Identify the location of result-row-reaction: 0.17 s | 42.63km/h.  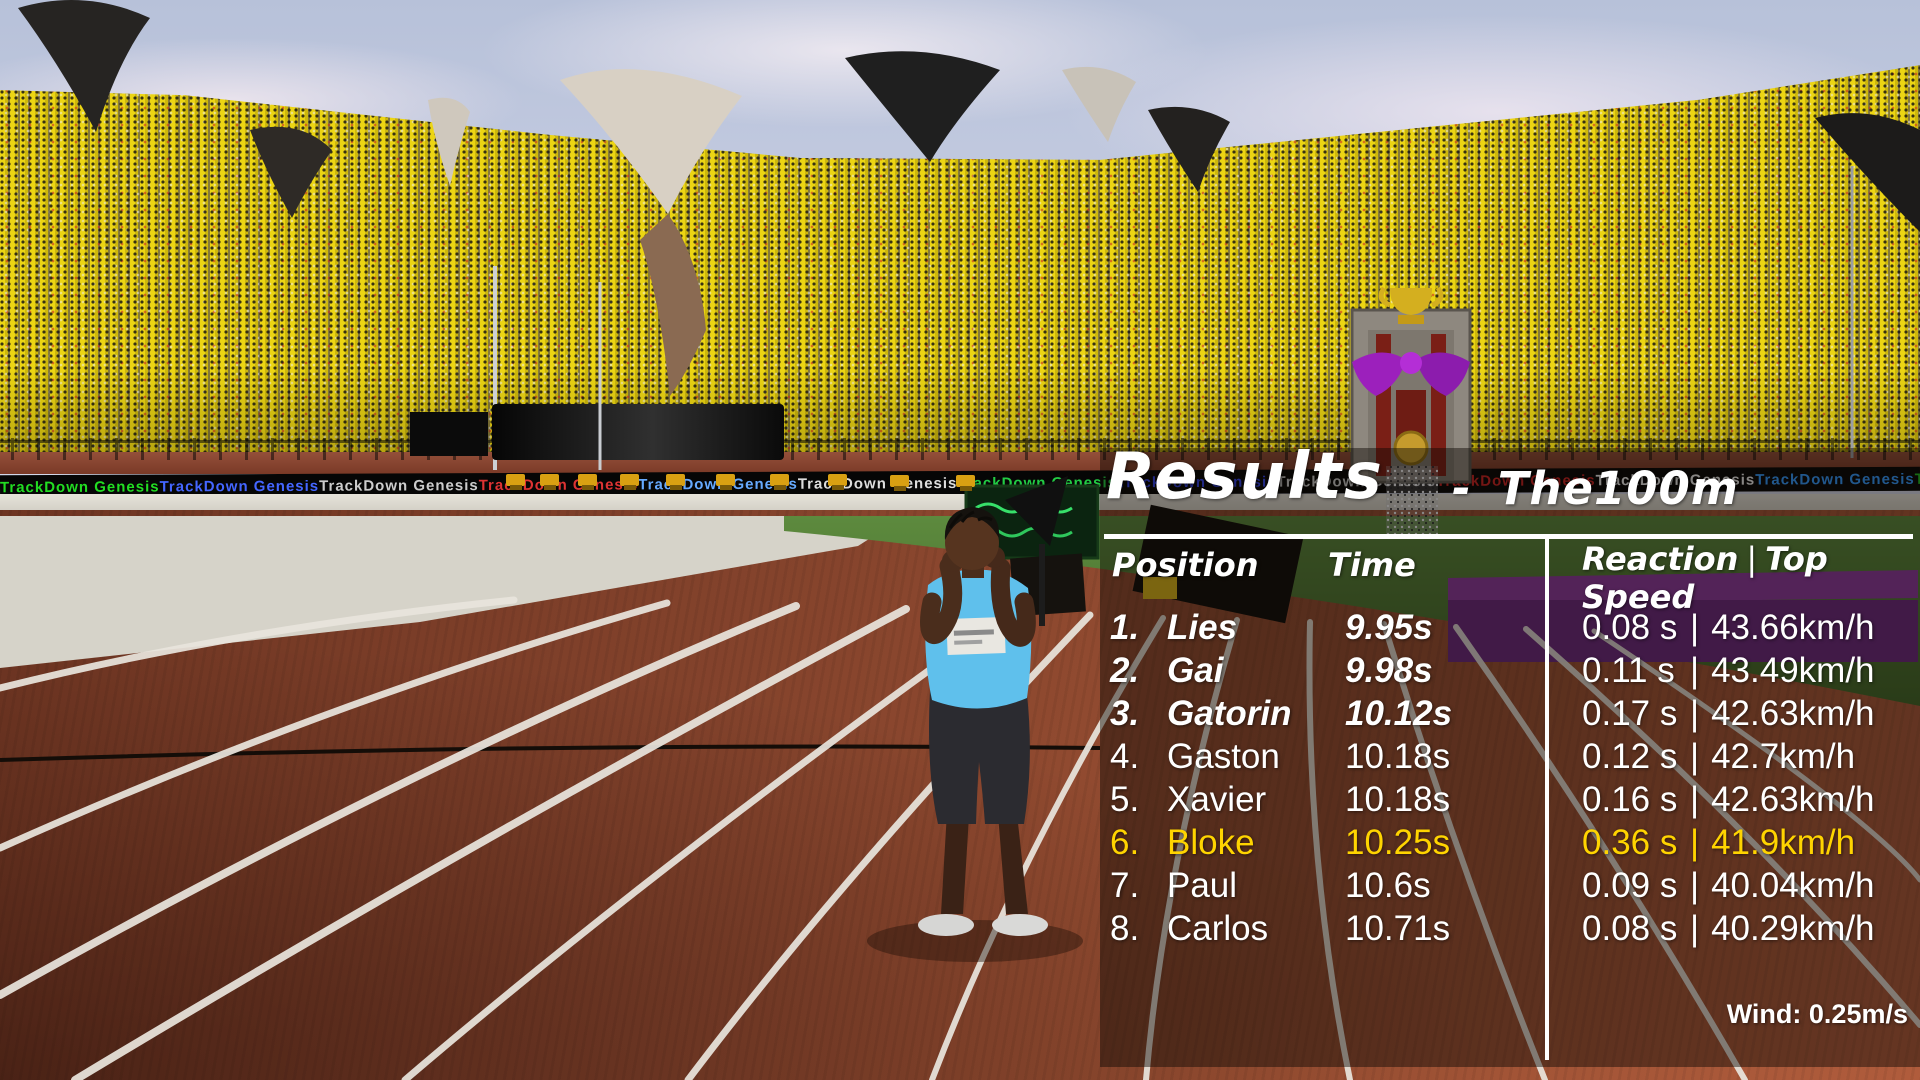
(1748, 713).